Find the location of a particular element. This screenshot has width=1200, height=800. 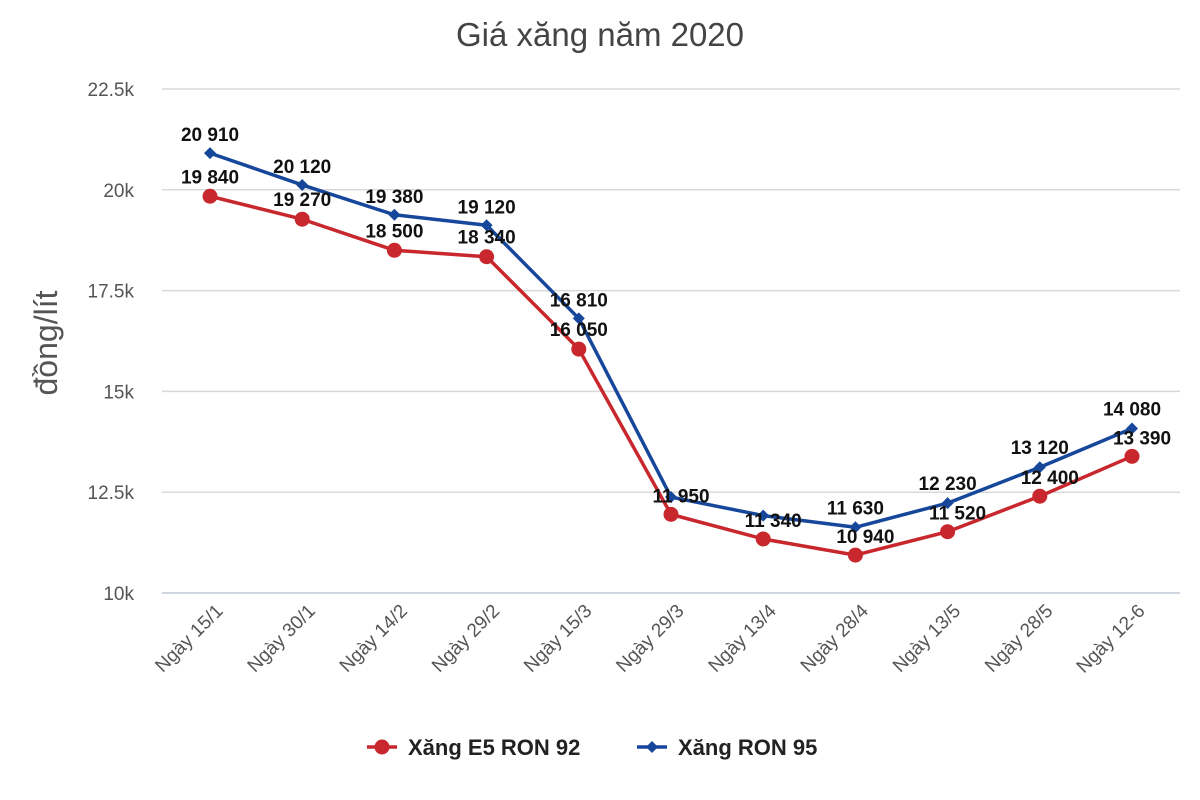

chart-title: Giá xăng năm 2020 is located at coordinates (600, 34).